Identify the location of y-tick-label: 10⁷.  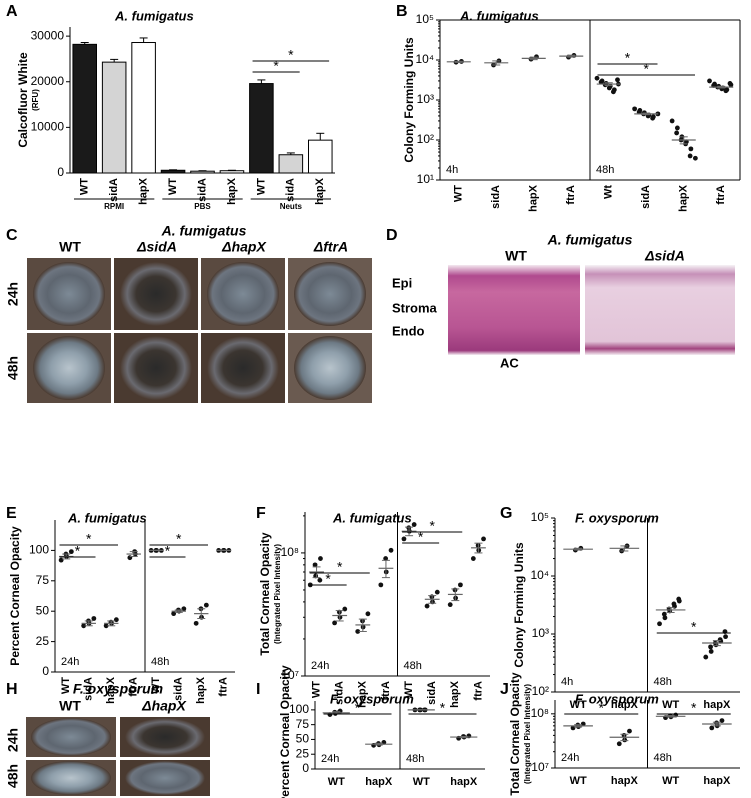
(540, 767).